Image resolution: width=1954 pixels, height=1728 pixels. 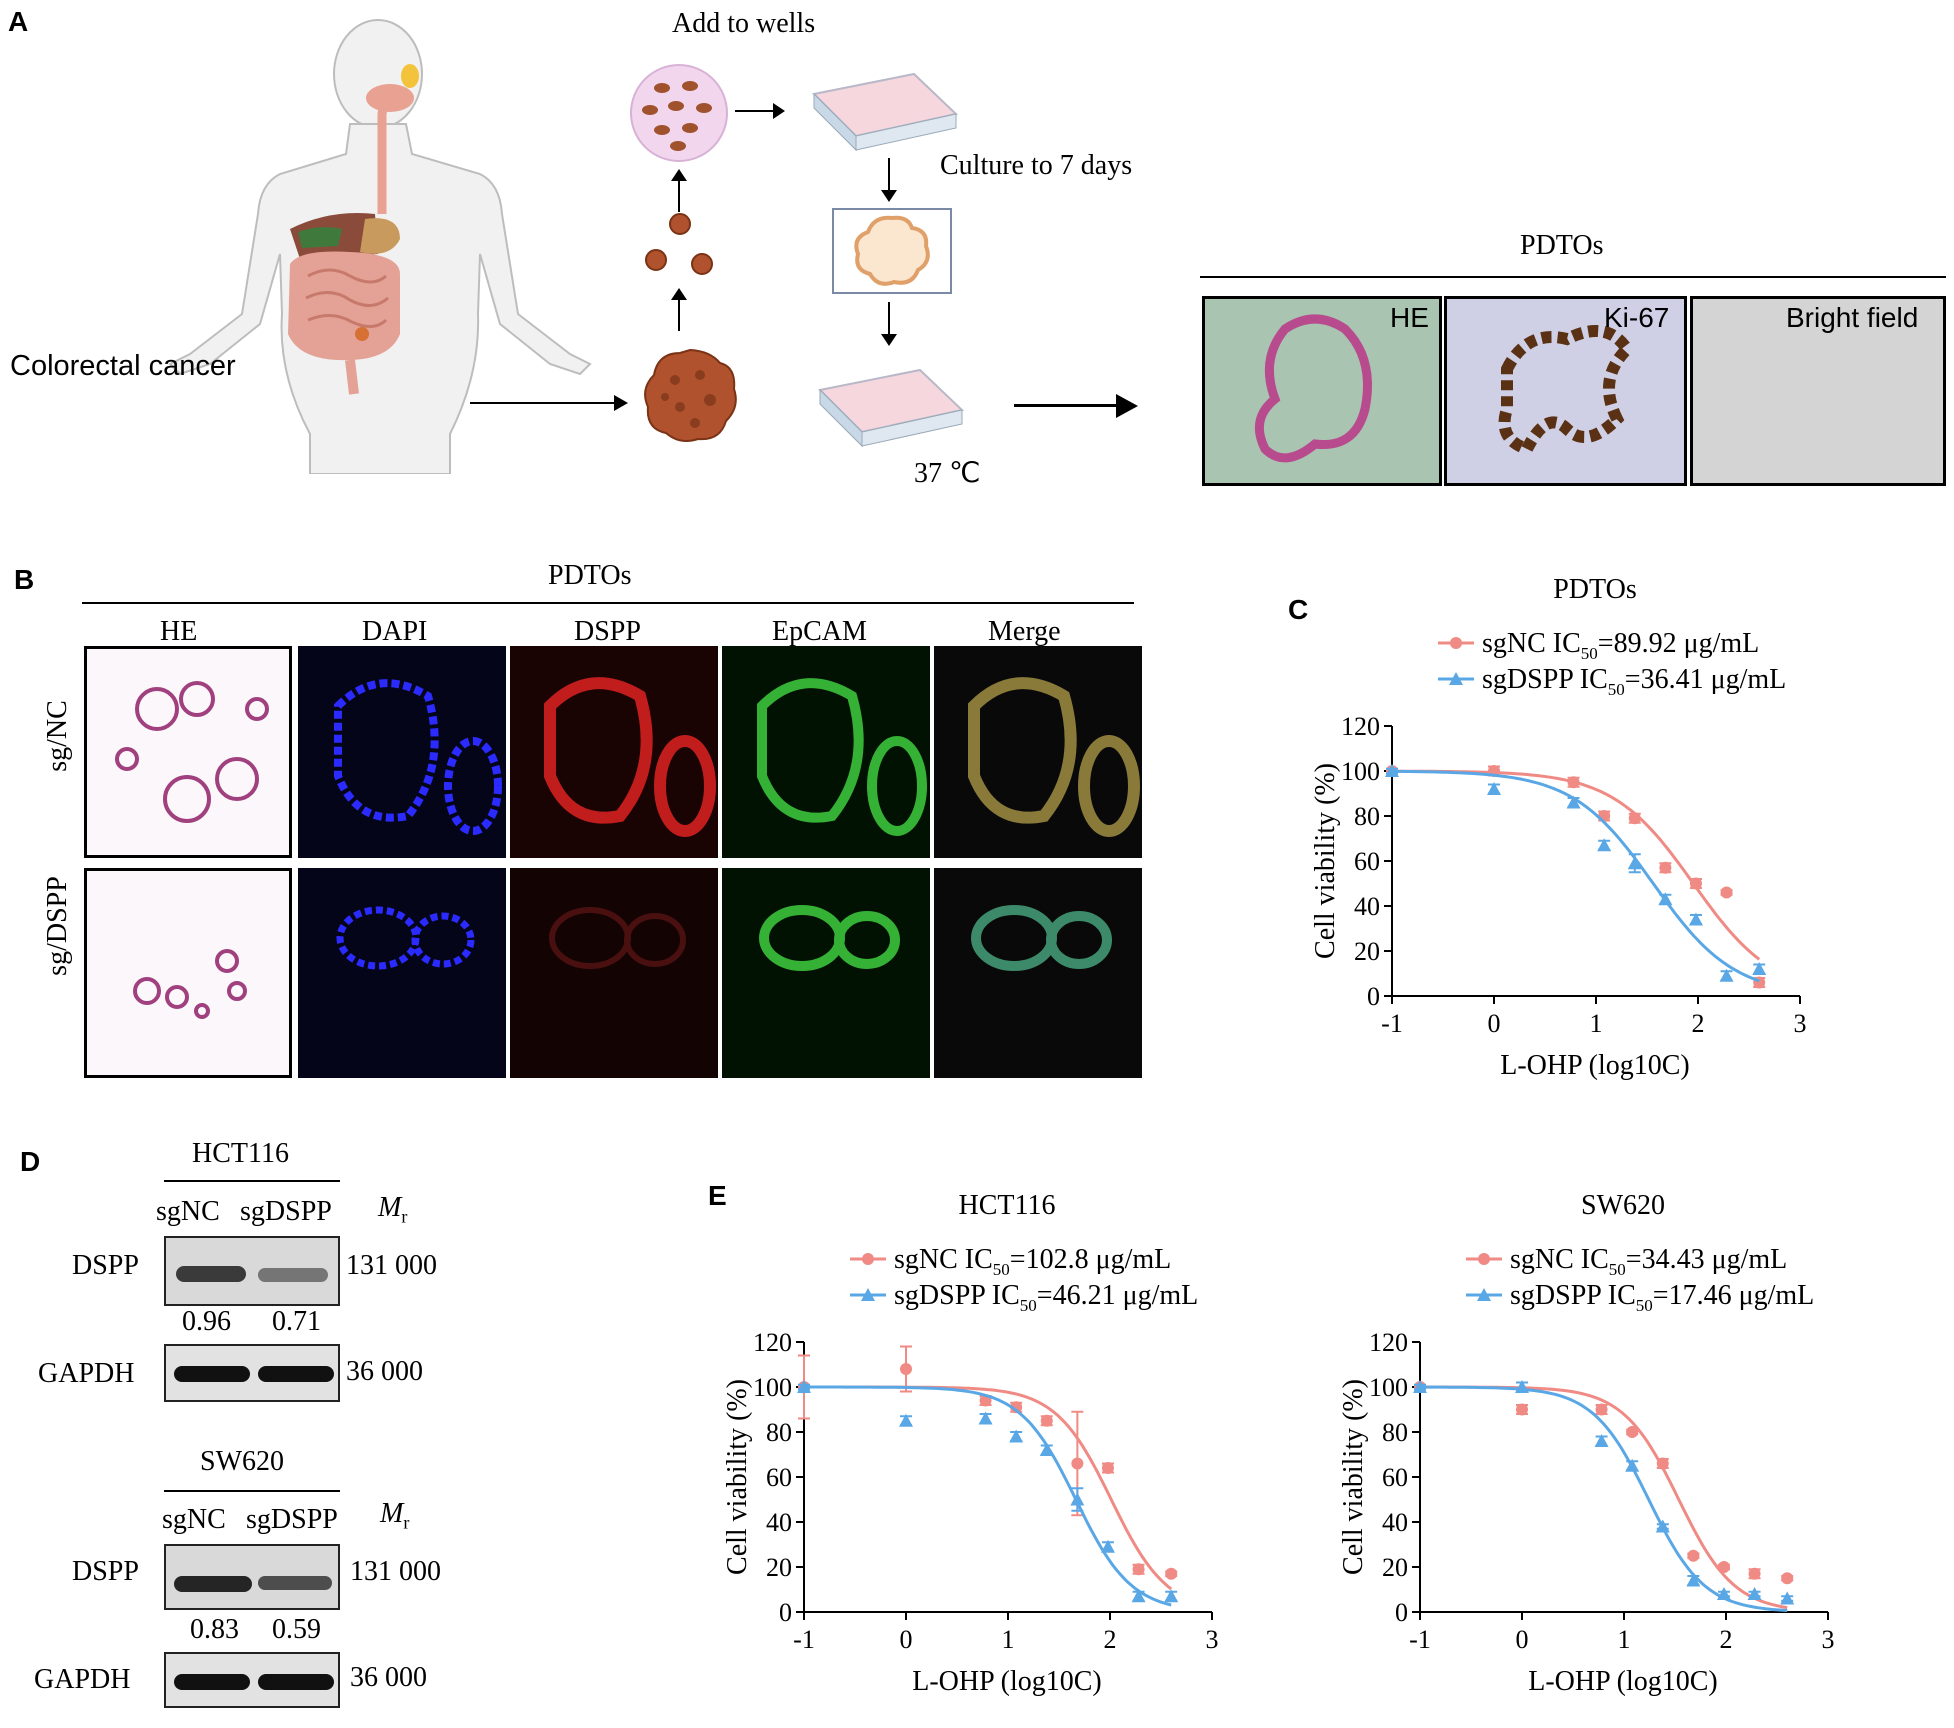 I want to click on fit-curve-sgDSPP, so click(x=988, y=1496).